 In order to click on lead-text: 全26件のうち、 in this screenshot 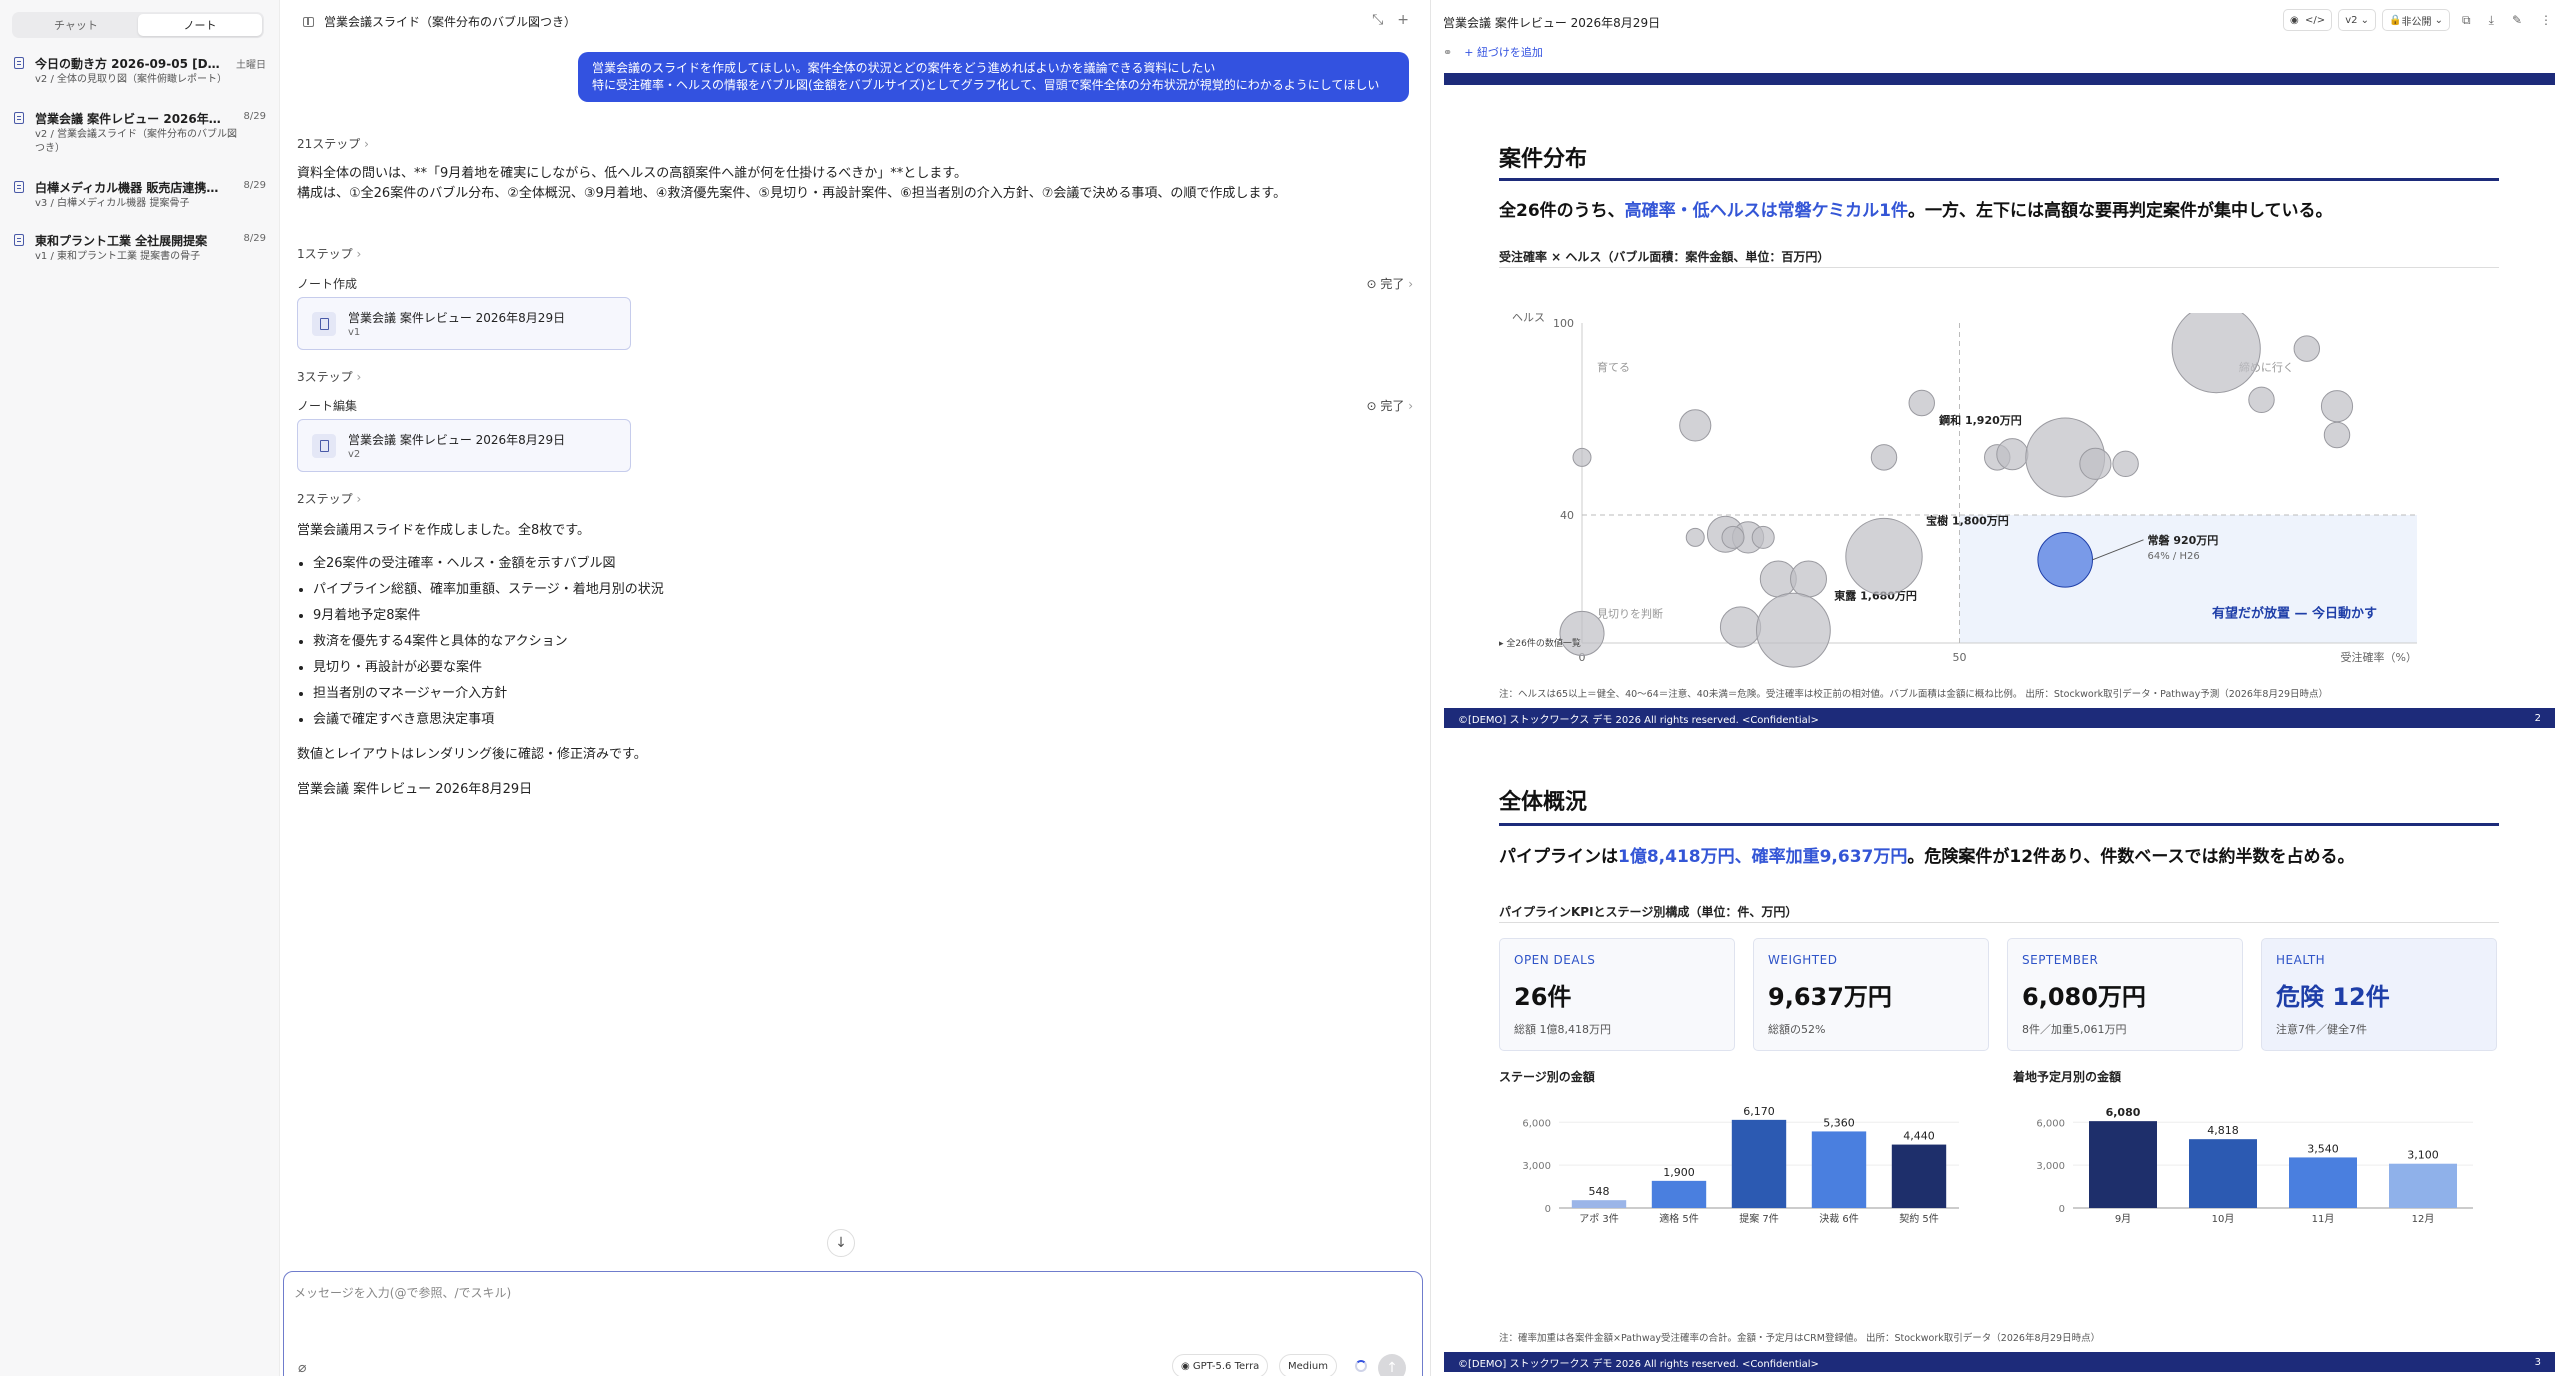, I will do `click(1562, 211)`.